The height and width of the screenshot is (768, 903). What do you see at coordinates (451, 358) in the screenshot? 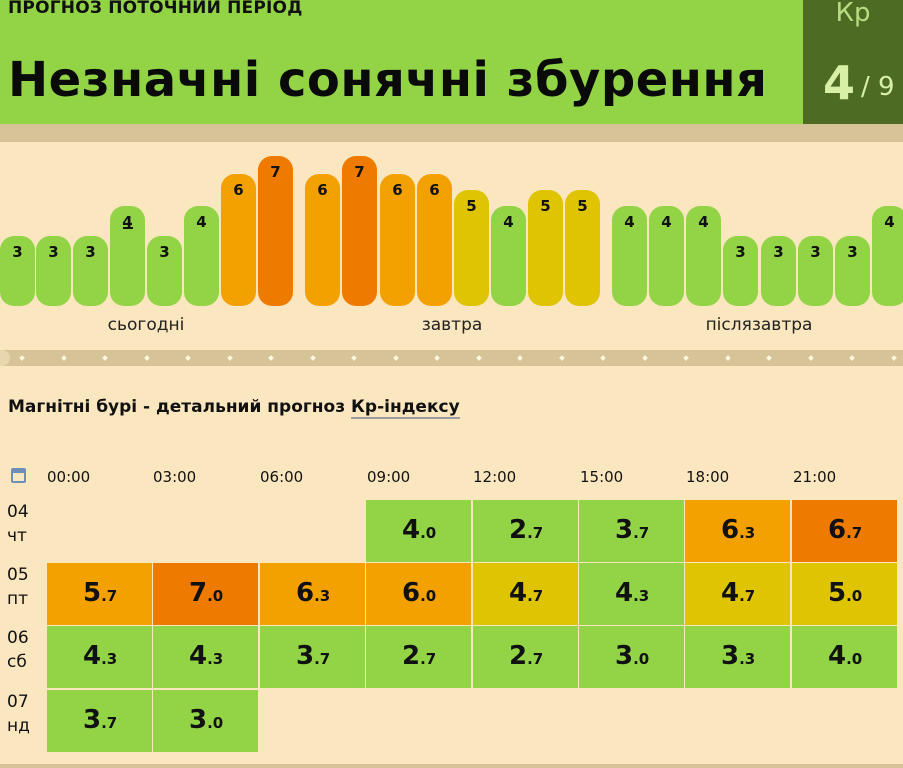
I see `middle-divider` at bounding box center [451, 358].